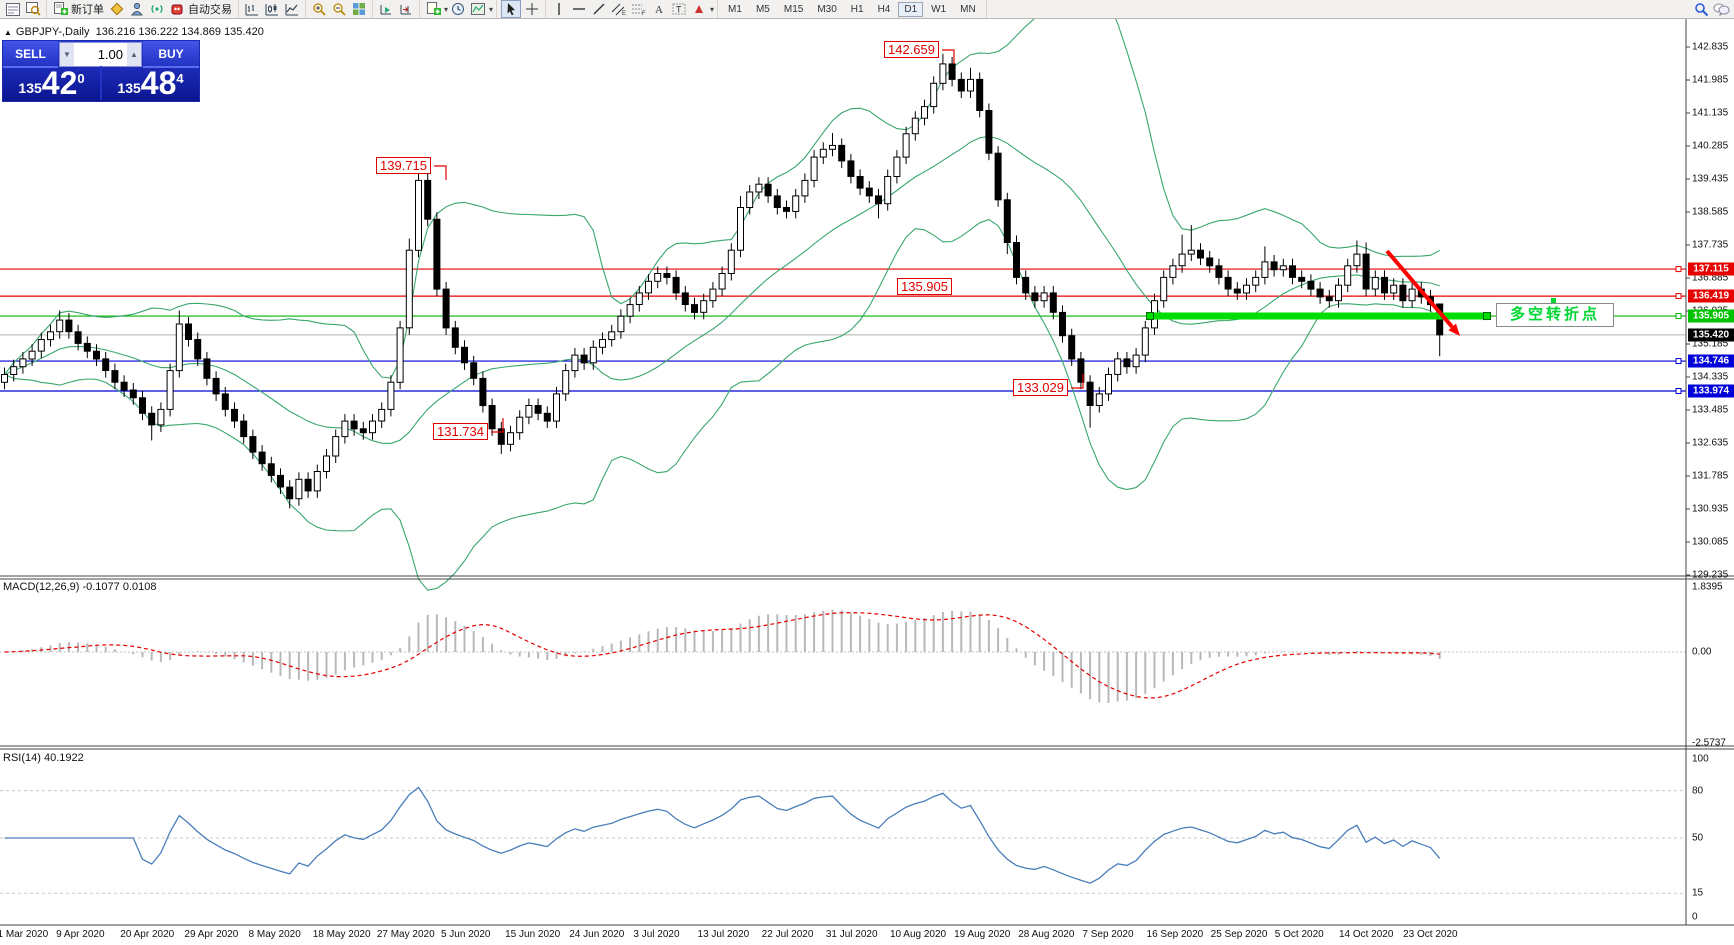 The image size is (1734, 945). What do you see at coordinates (762, 9) in the screenshot?
I see `timeframe-m5-button: M5` at bounding box center [762, 9].